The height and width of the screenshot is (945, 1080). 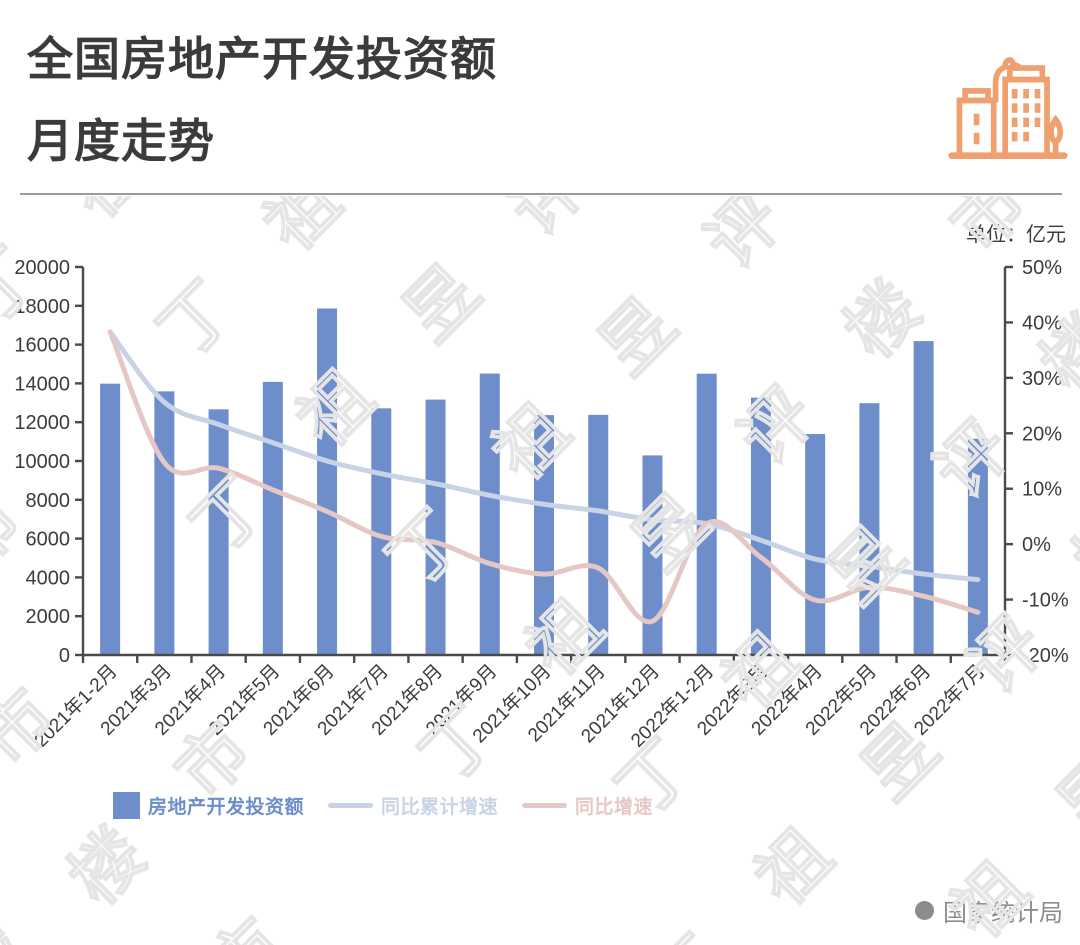 I want to click on left-axis-label: 0, so click(x=64, y=656).